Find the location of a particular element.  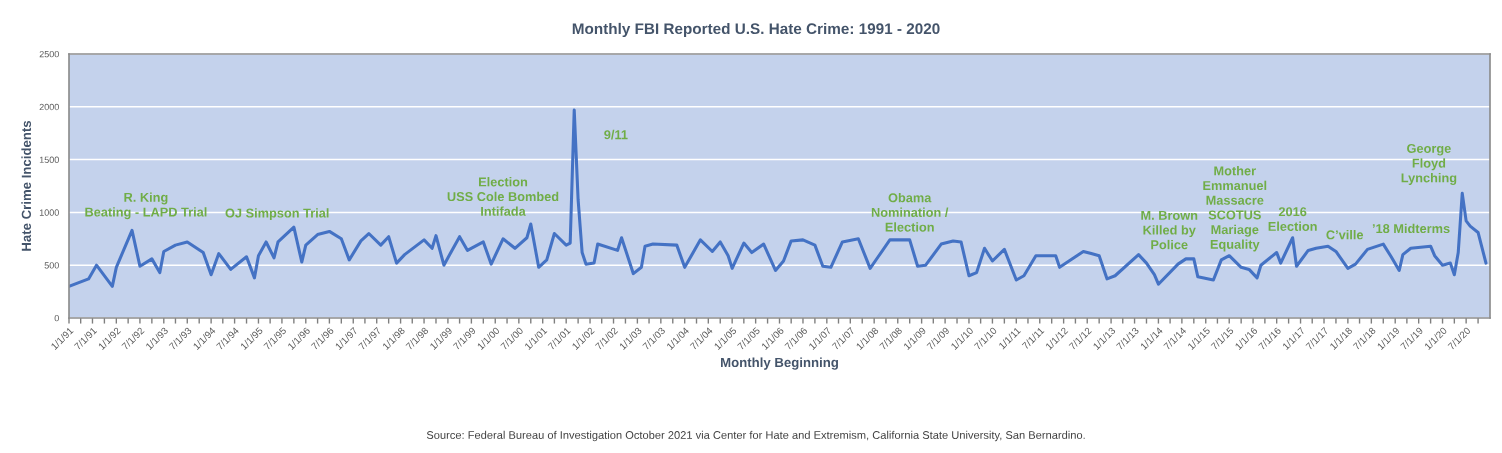

y-tick-label: 1500 is located at coordinates (49, 159).